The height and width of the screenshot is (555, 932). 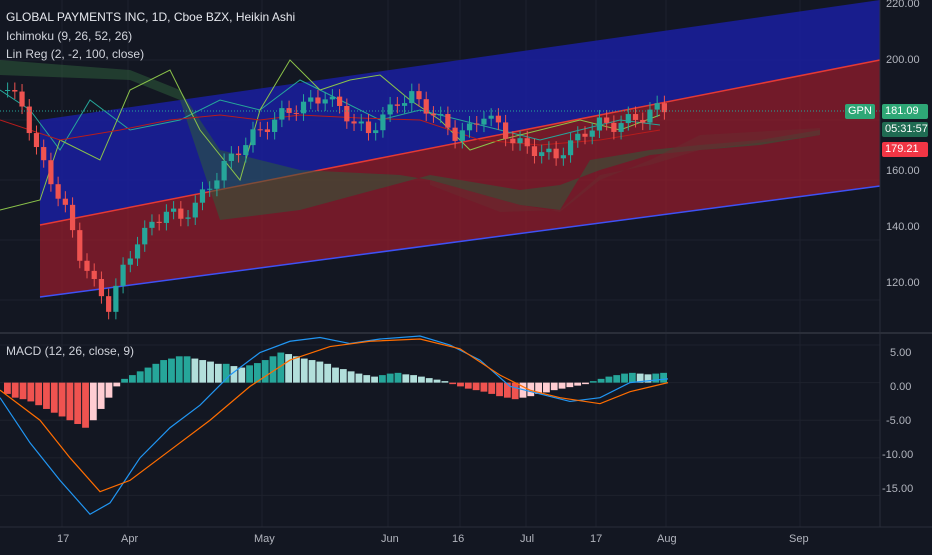 I want to click on linreg-legend: Lin Reg (2, -2, 100, close), so click(x=75, y=54).